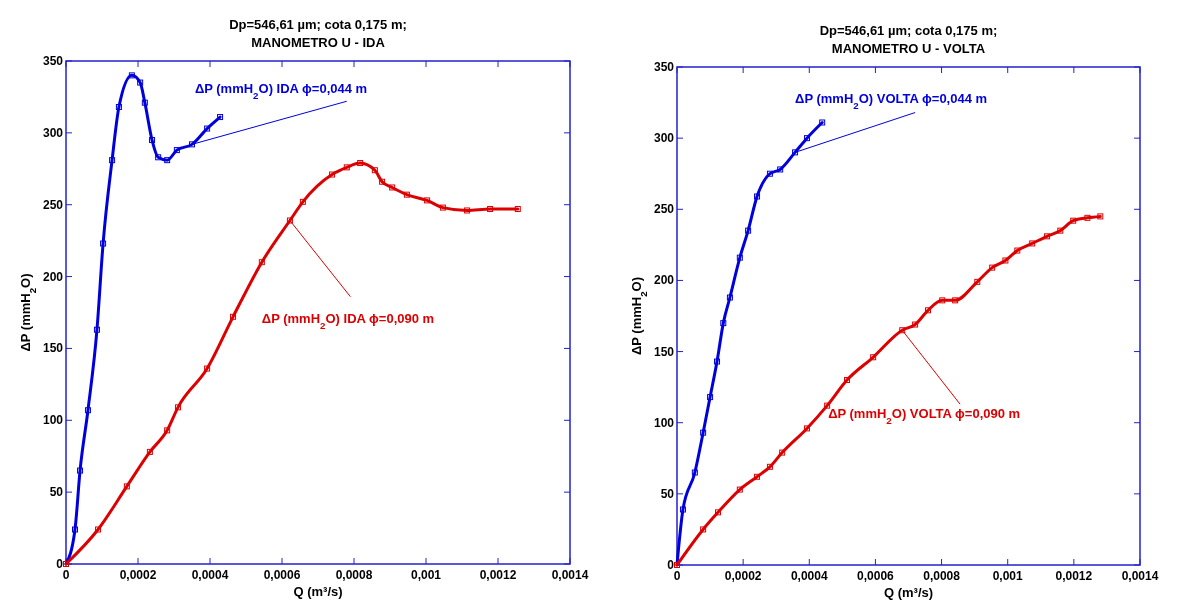 The height and width of the screenshot is (604, 1180). Describe the element at coordinates (56, 492) in the screenshot. I see `y-tick-label: 50` at that location.